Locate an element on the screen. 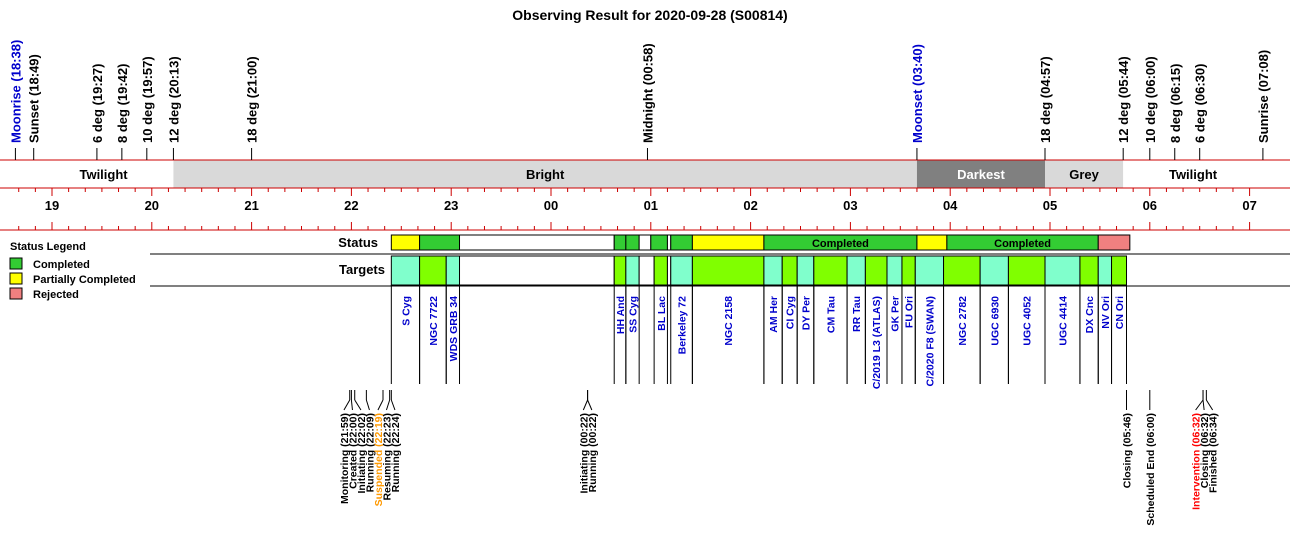  log-event-label: Running (00:22) is located at coordinates (593, 452).